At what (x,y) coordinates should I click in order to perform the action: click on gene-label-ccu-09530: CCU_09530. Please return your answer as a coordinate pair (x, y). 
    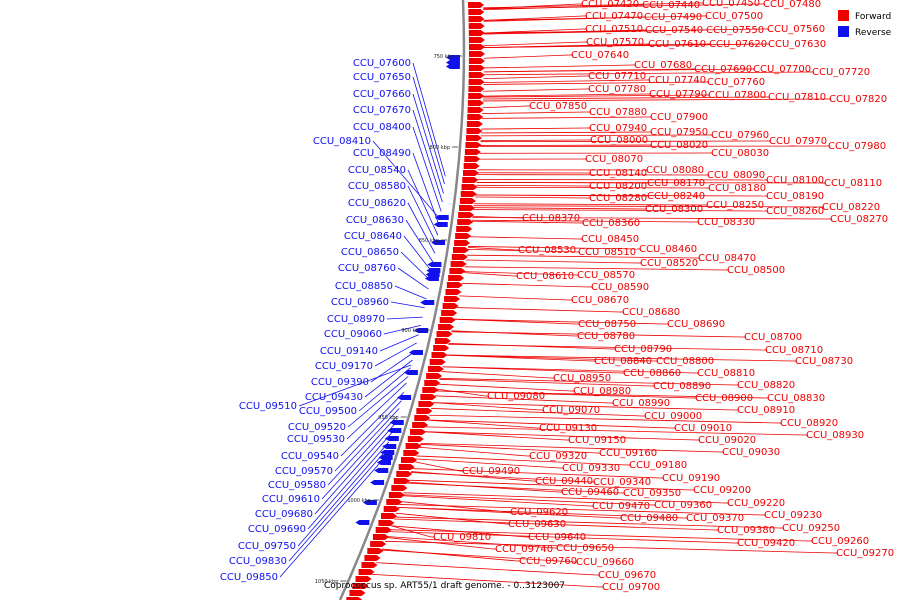
    Looking at the image, I should click on (316, 439).